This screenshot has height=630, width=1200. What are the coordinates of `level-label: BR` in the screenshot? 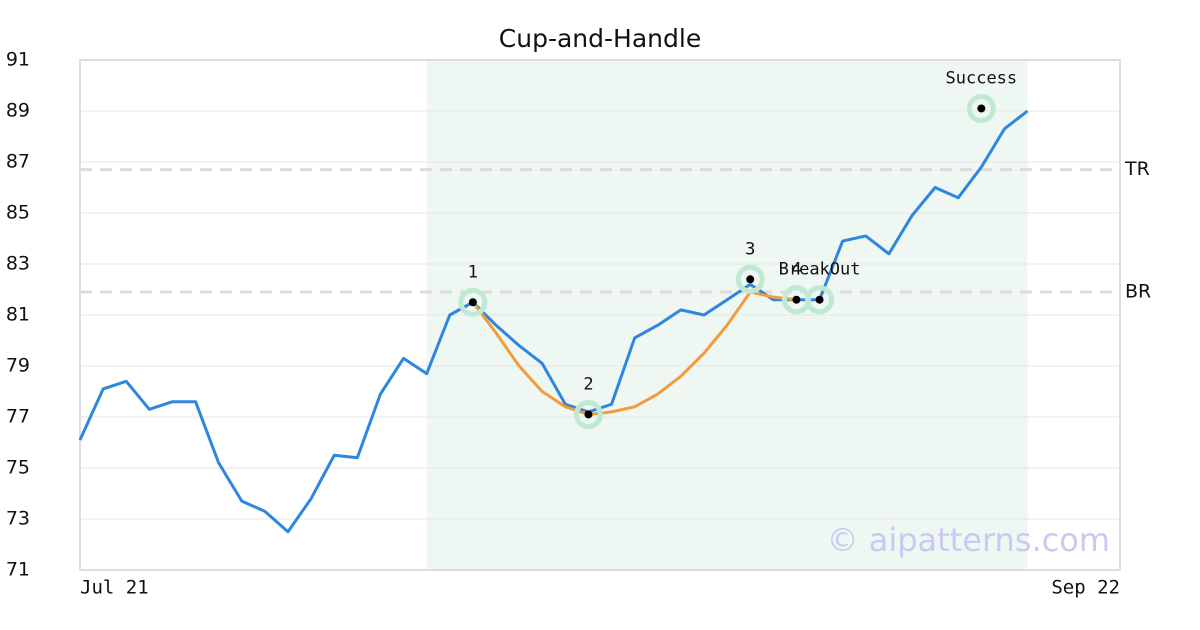 It's located at (1138, 292).